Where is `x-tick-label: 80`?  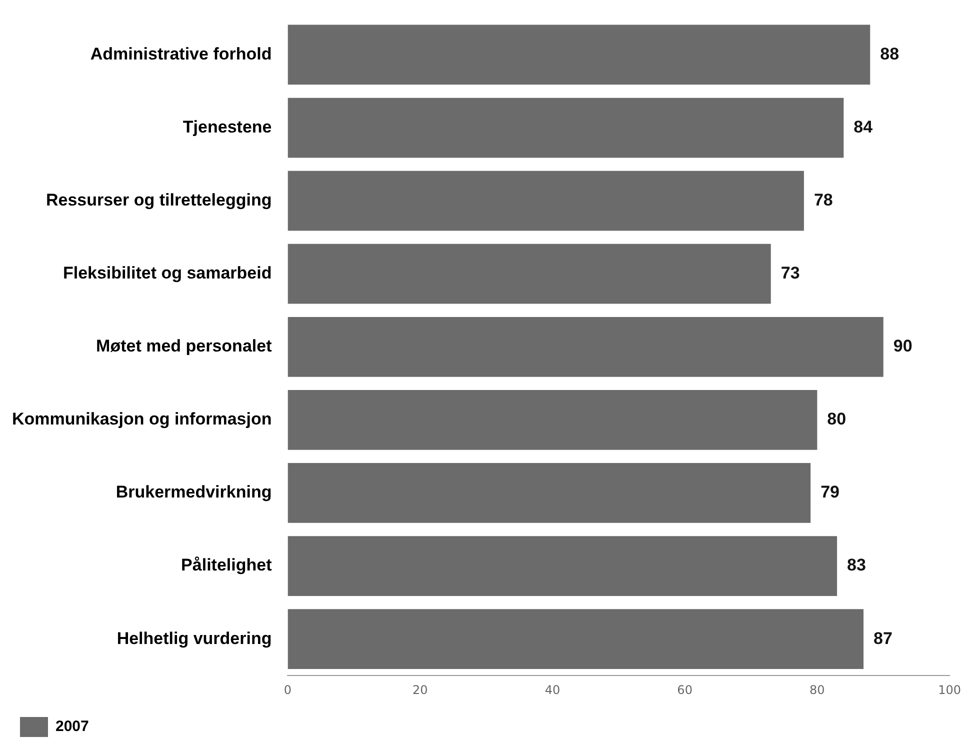 x-tick-label: 80 is located at coordinates (817, 689).